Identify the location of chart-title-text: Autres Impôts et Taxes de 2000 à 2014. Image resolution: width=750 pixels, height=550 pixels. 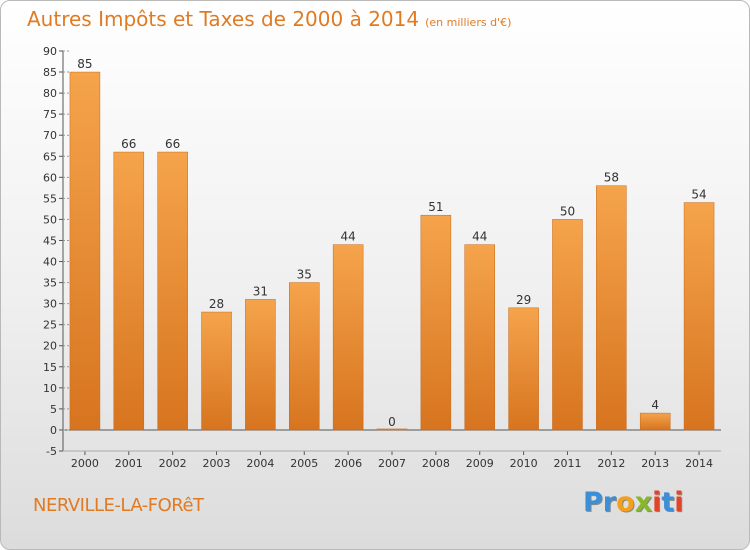
(223, 19).